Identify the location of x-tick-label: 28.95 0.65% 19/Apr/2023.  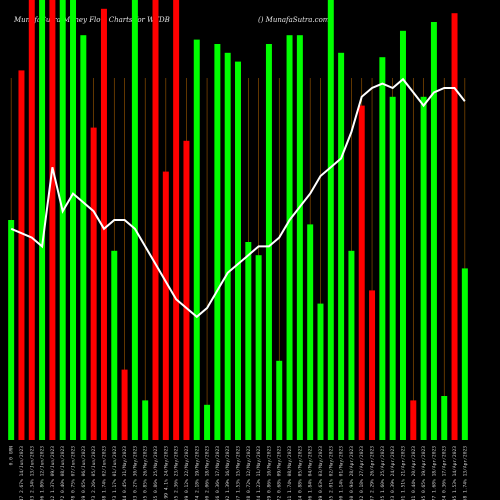
(424, 473).